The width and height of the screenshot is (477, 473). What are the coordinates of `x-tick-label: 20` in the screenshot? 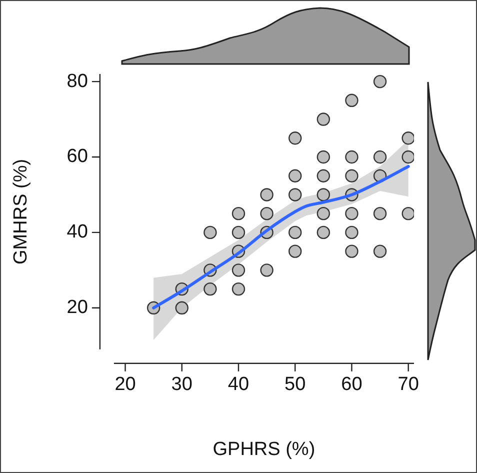 It's located at (125, 385).